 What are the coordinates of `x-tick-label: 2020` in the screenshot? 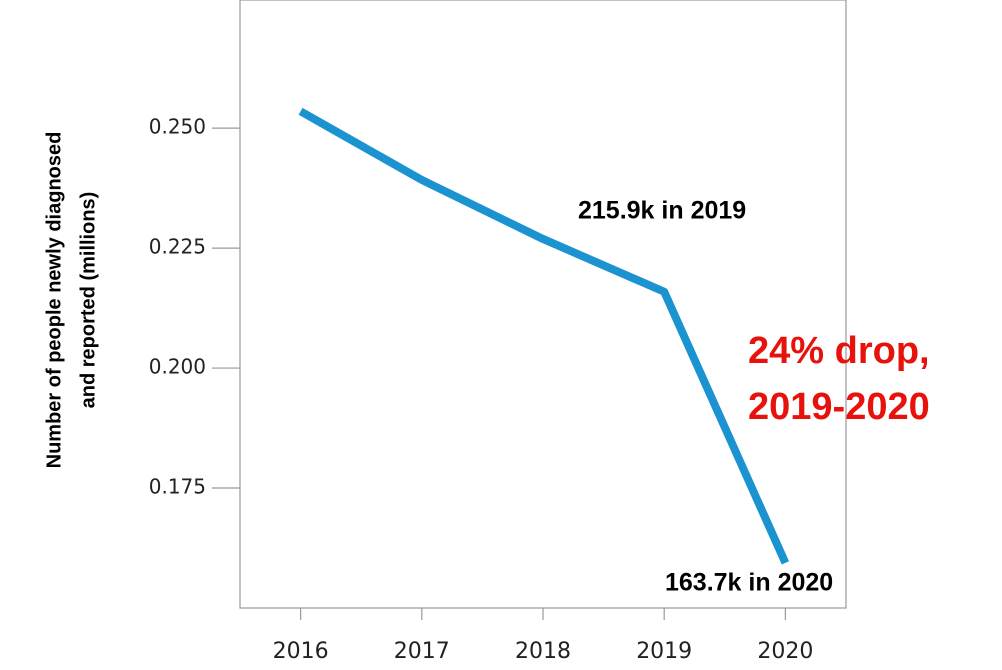 It's located at (785, 651).